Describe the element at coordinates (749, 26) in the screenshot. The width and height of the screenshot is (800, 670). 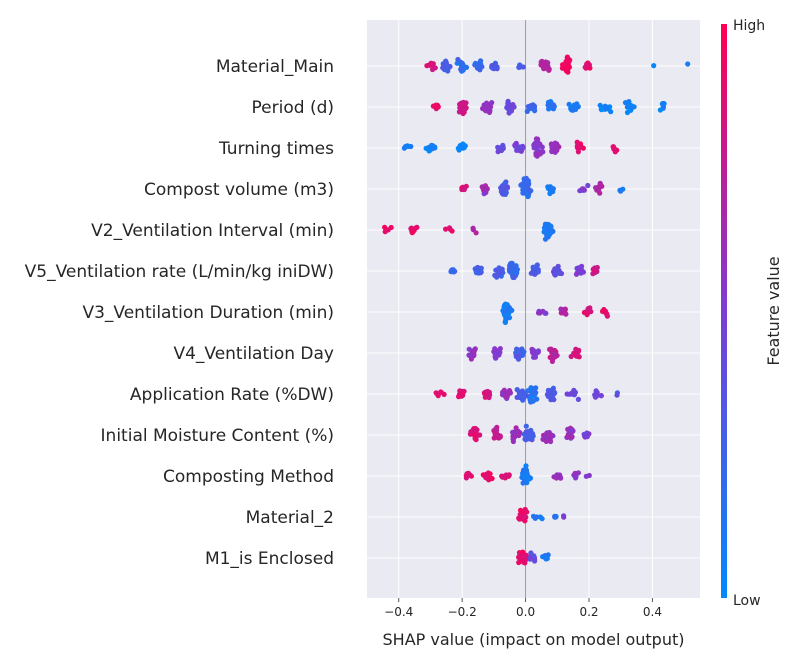
I see `colorbar-high-label: High` at that location.